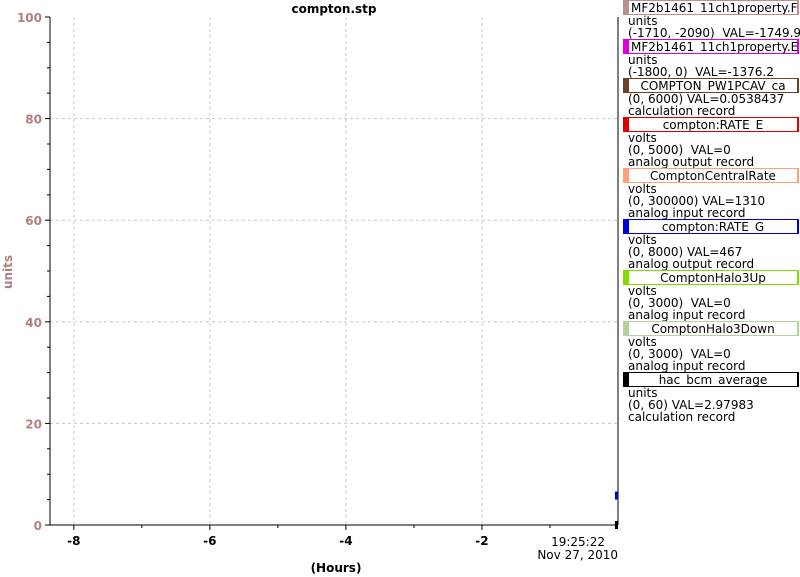 The width and height of the screenshot is (800, 577). Describe the element at coordinates (691, 405) in the screenshot. I see `legend-detail: (0, 60) VAL=2.97983` at that location.